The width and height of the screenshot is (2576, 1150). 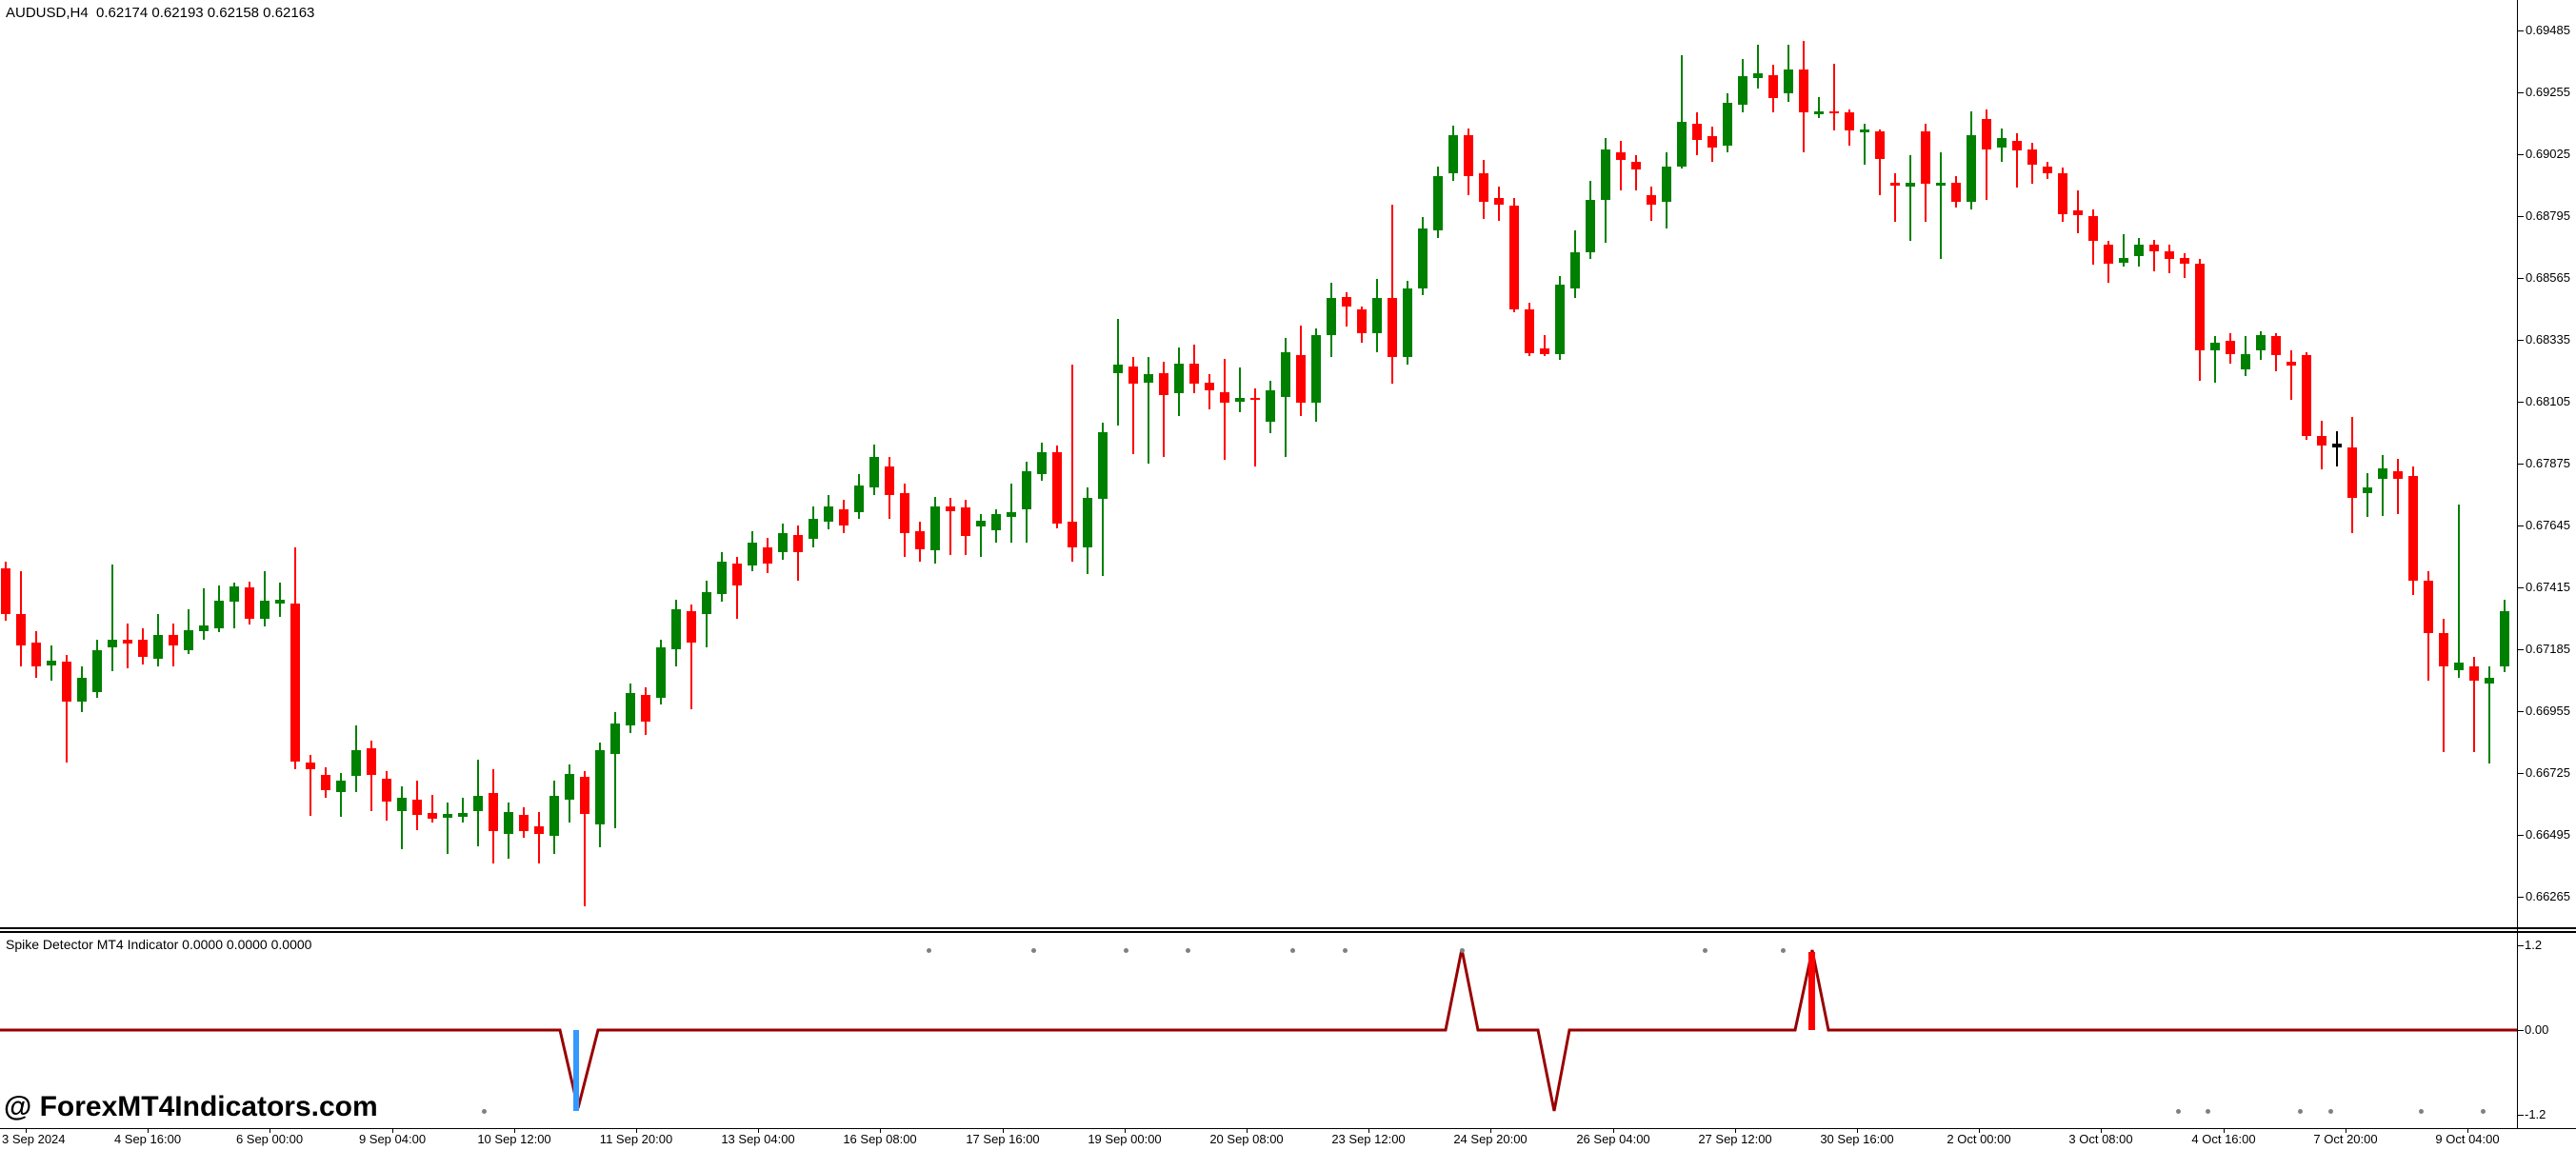 I want to click on time-axis-label: 17 Sep 16:00, so click(x=1003, y=1139).